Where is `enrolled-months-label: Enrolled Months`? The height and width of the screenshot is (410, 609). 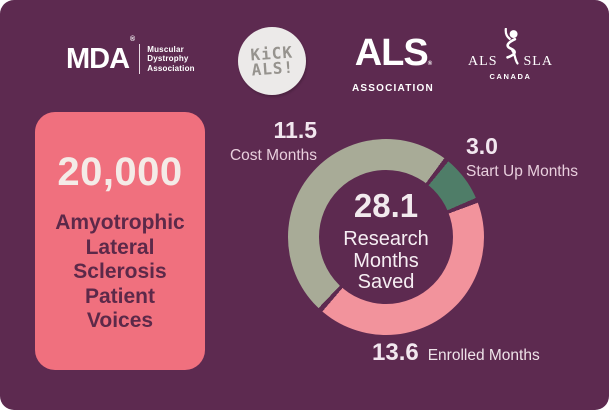 enrolled-months-label: Enrolled Months is located at coordinates (483, 355).